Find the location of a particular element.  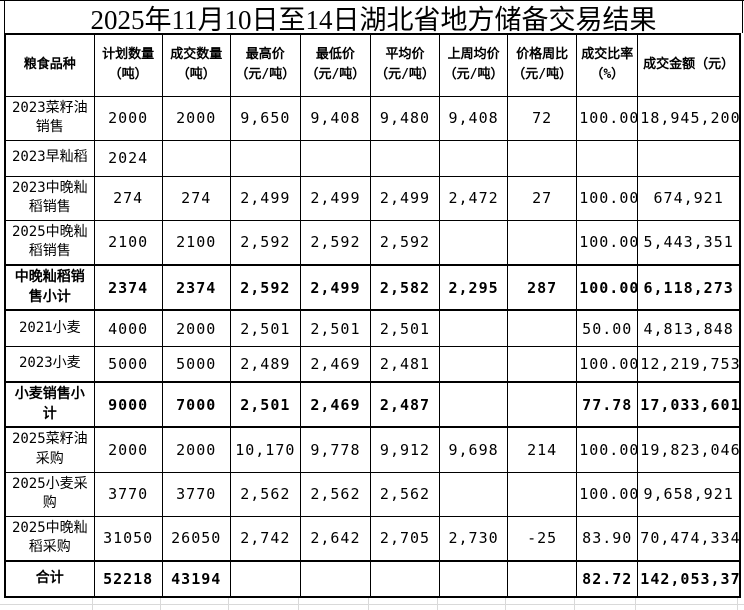

table-cell: 5,443,351 is located at coordinates (689, 242).